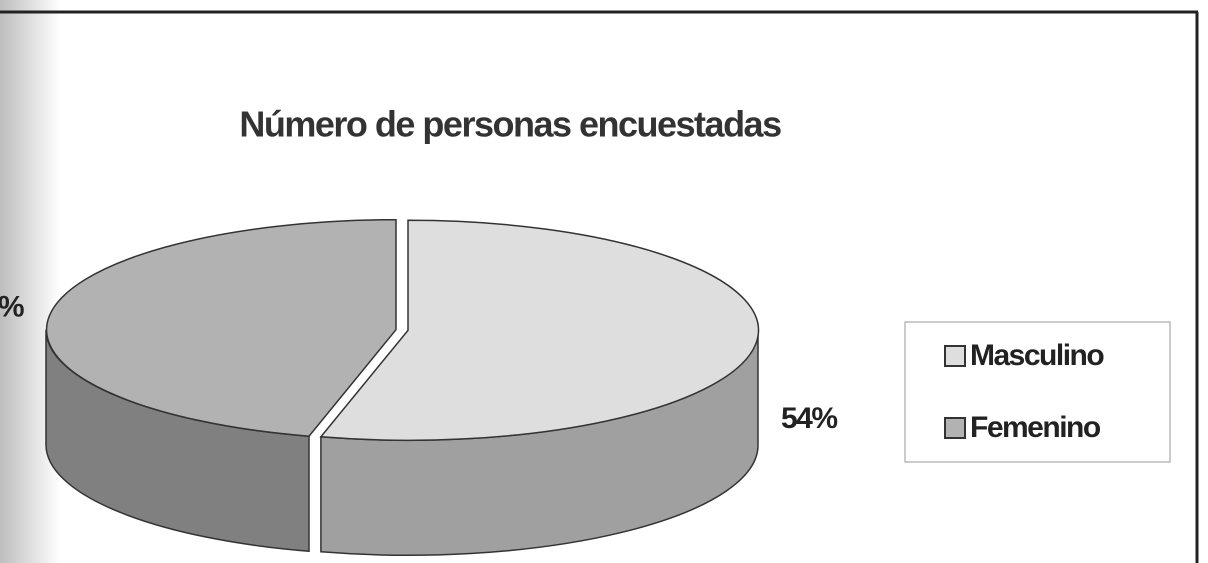  What do you see at coordinates (809, 418) in the screenshot?
I see `data-label: 54%` at bounding box center [809, 418].